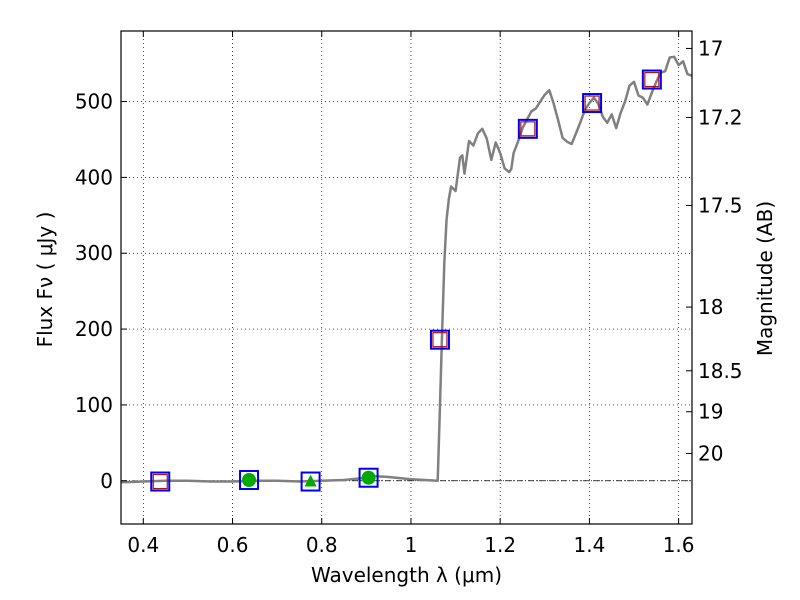 Image resolution: width=800 pixels, height=600 pixels. I want to click on x-tick-label: 0.4, so click(143, 545).